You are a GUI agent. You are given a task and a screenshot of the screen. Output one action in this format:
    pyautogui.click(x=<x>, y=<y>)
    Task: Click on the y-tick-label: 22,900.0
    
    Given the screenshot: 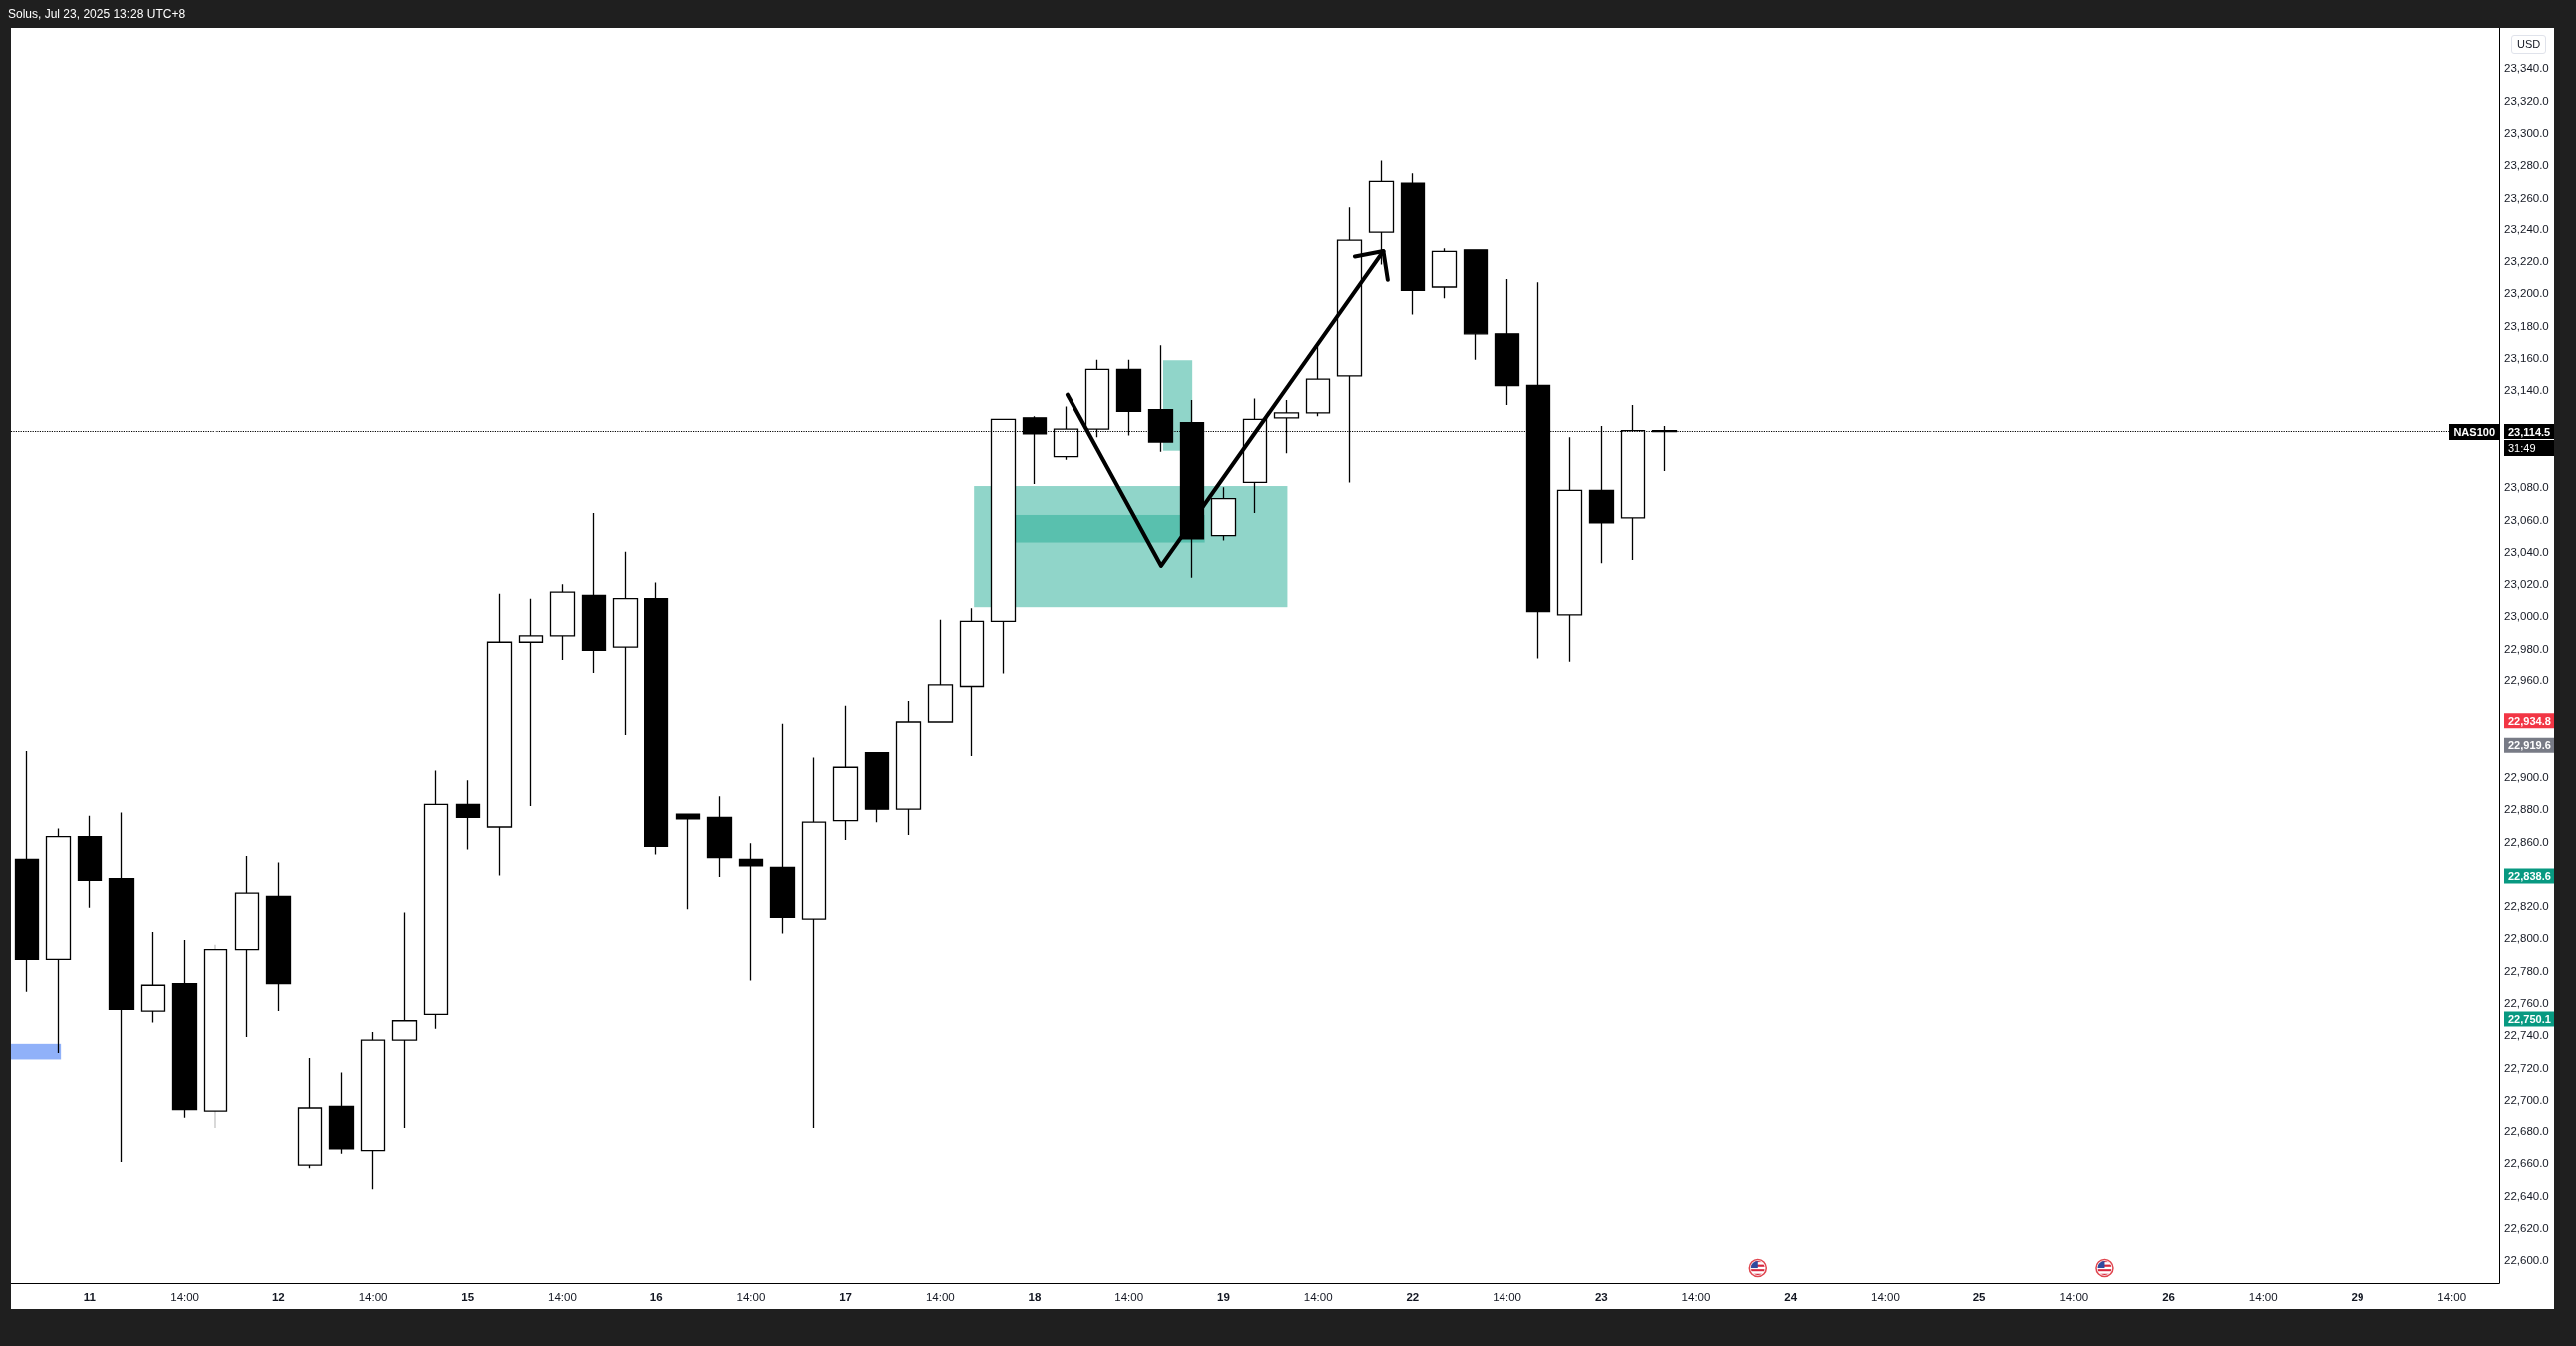 What is the action you would take?
    pyautogui.click(x=2526, y=776)
    